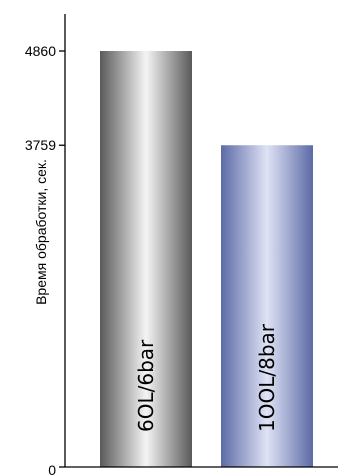 The height and width of the screenshot is (475, 353). Describe the element at coordinates (206, 377) in the screenshot. I see `bar-labels-group: 6OL/6bar 1OOL/8bar` at that location.